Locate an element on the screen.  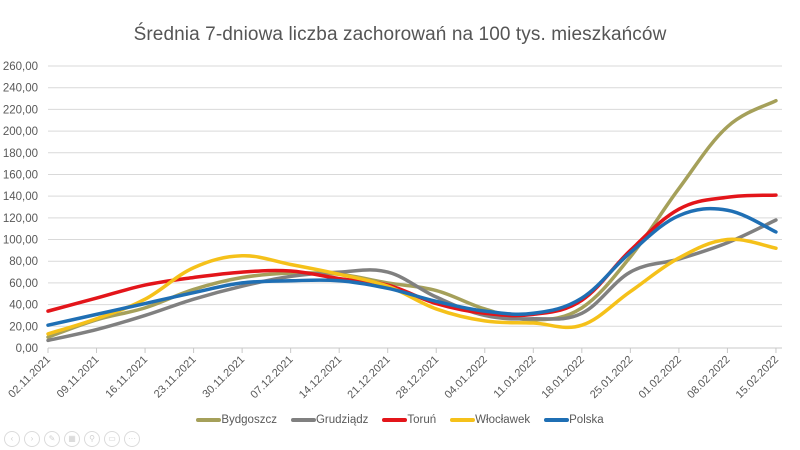
legend: Bydgoszcz Grudziądz Toruń Włocławek Polska is located at coordinates (400, 420).